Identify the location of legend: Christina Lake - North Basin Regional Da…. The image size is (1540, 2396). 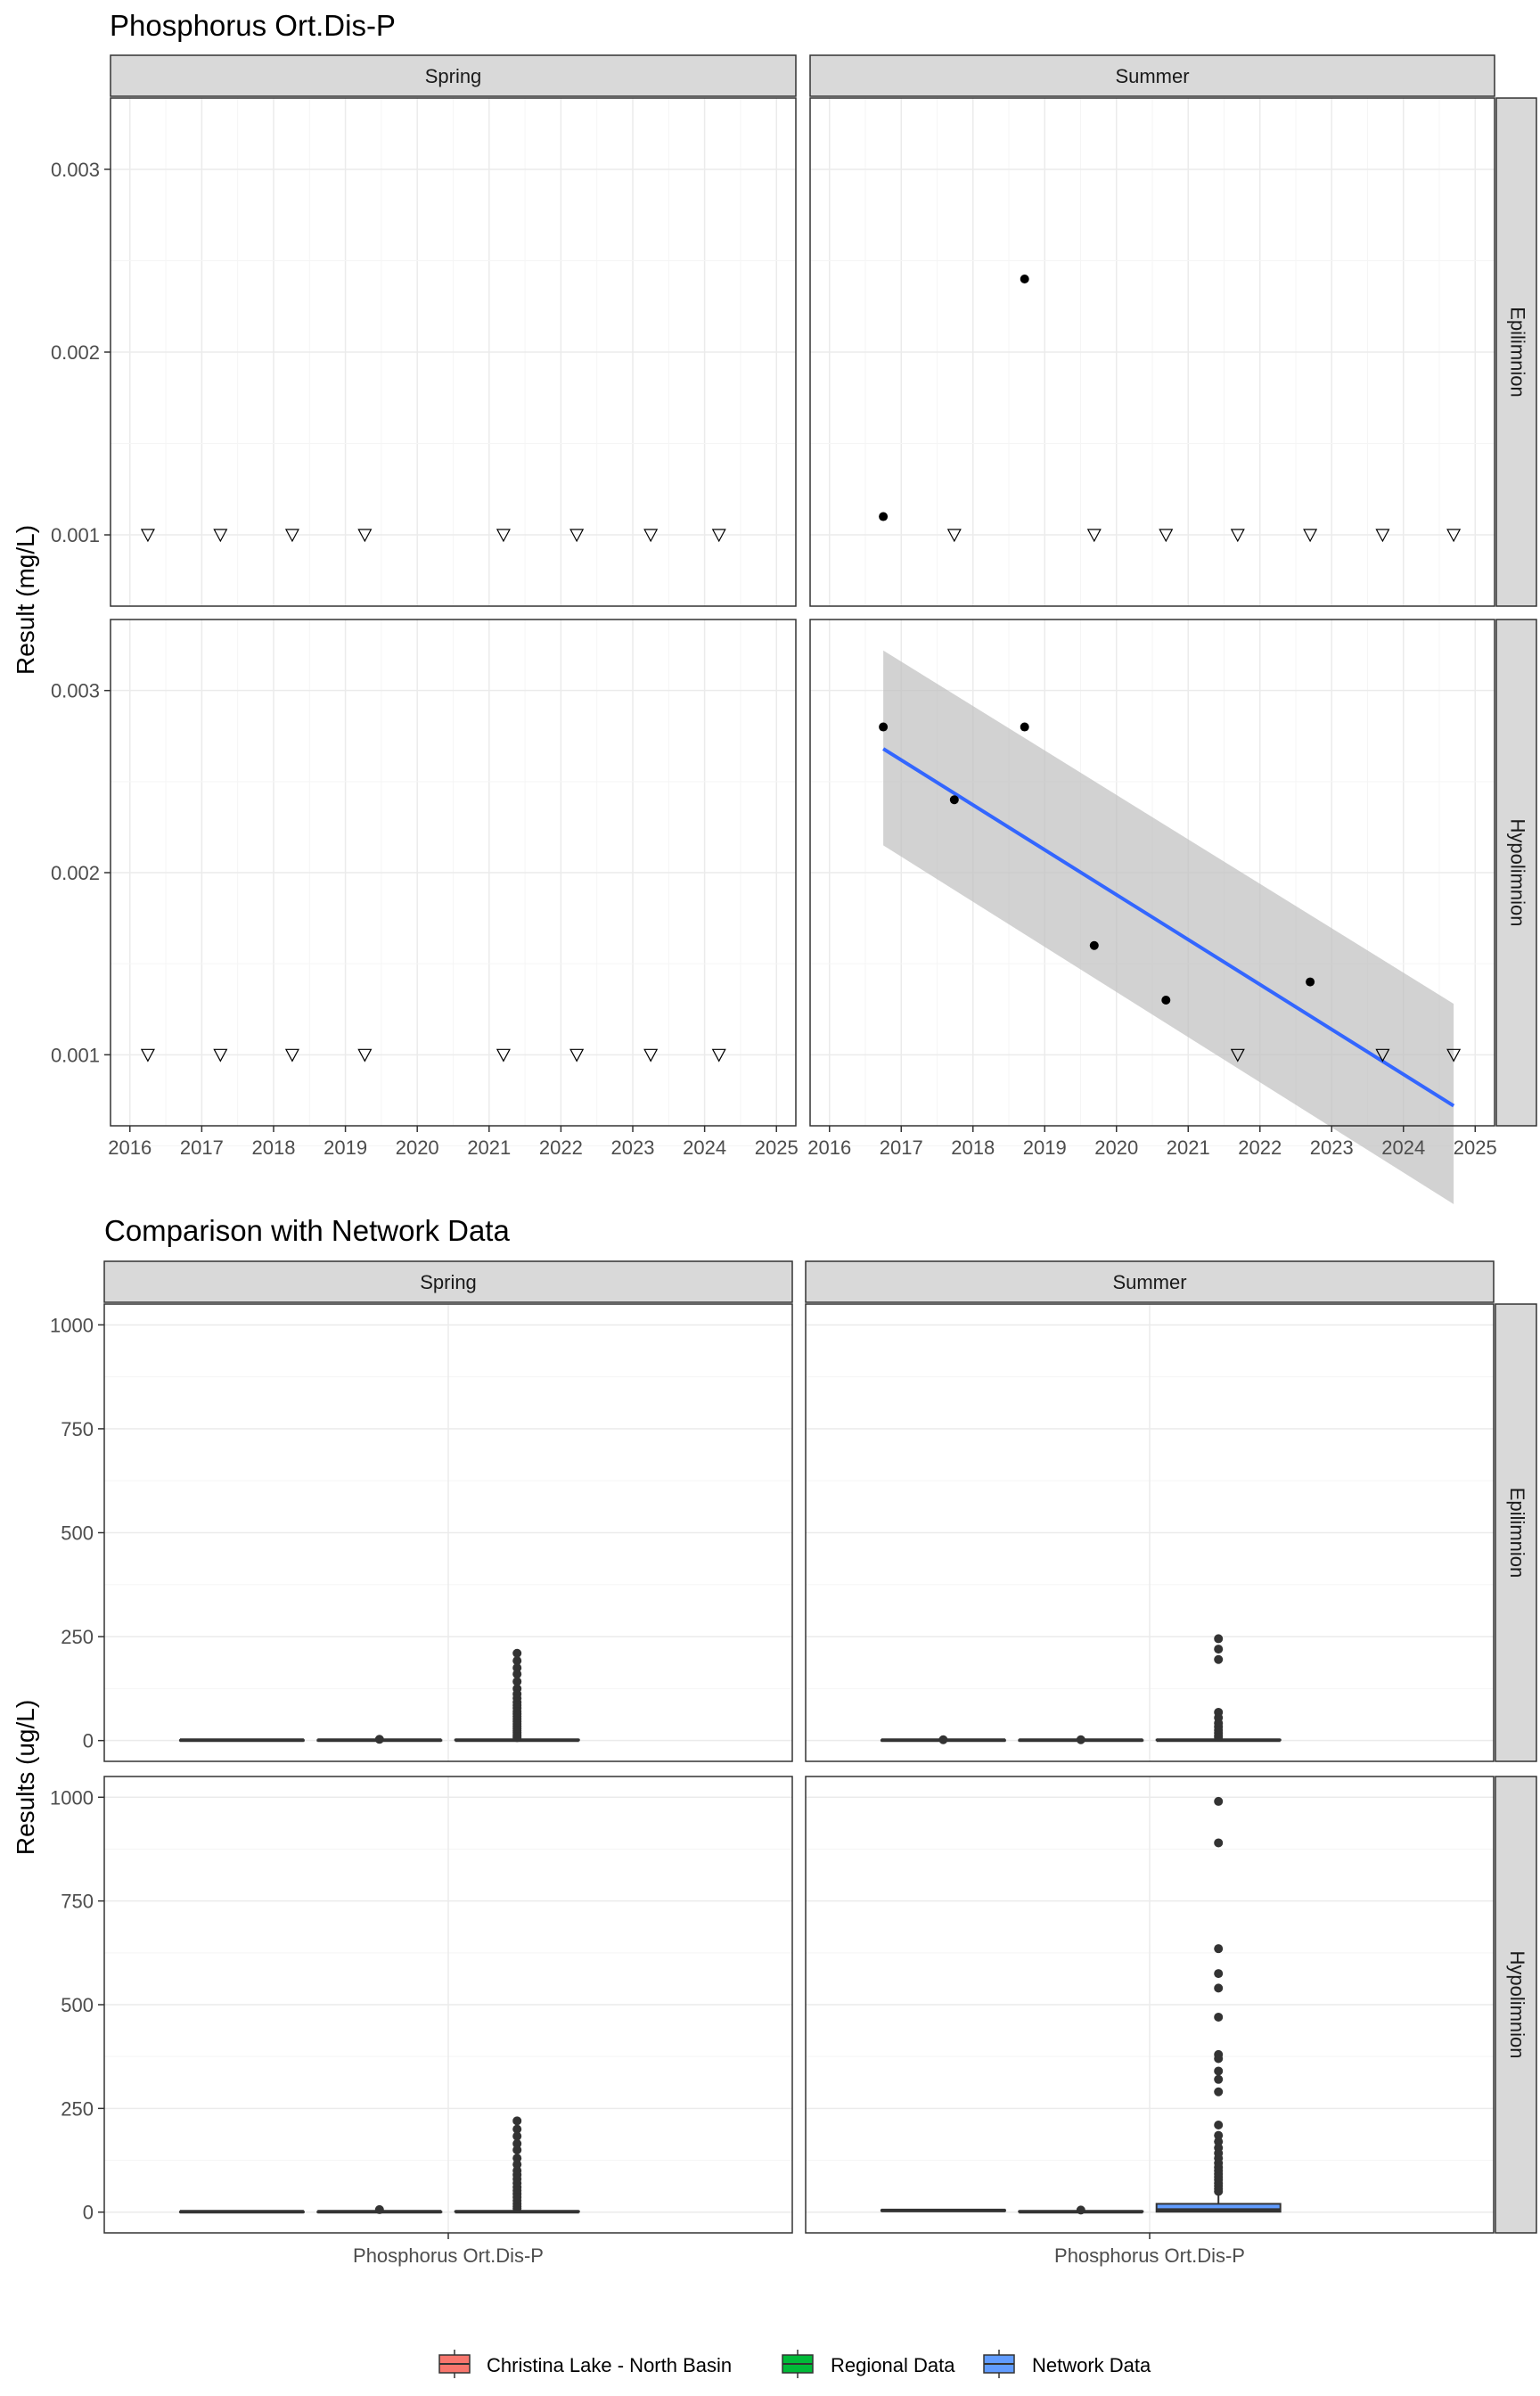
(794, 2364).